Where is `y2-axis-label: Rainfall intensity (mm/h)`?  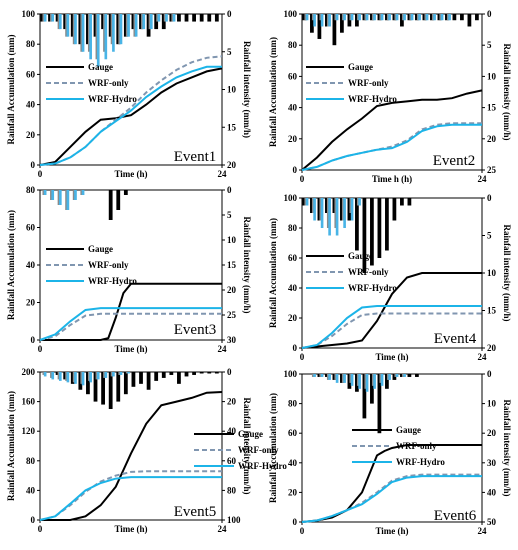
y2-axis-label: Rainfall intensity (mm/h) is located at coordinates (247, 445).